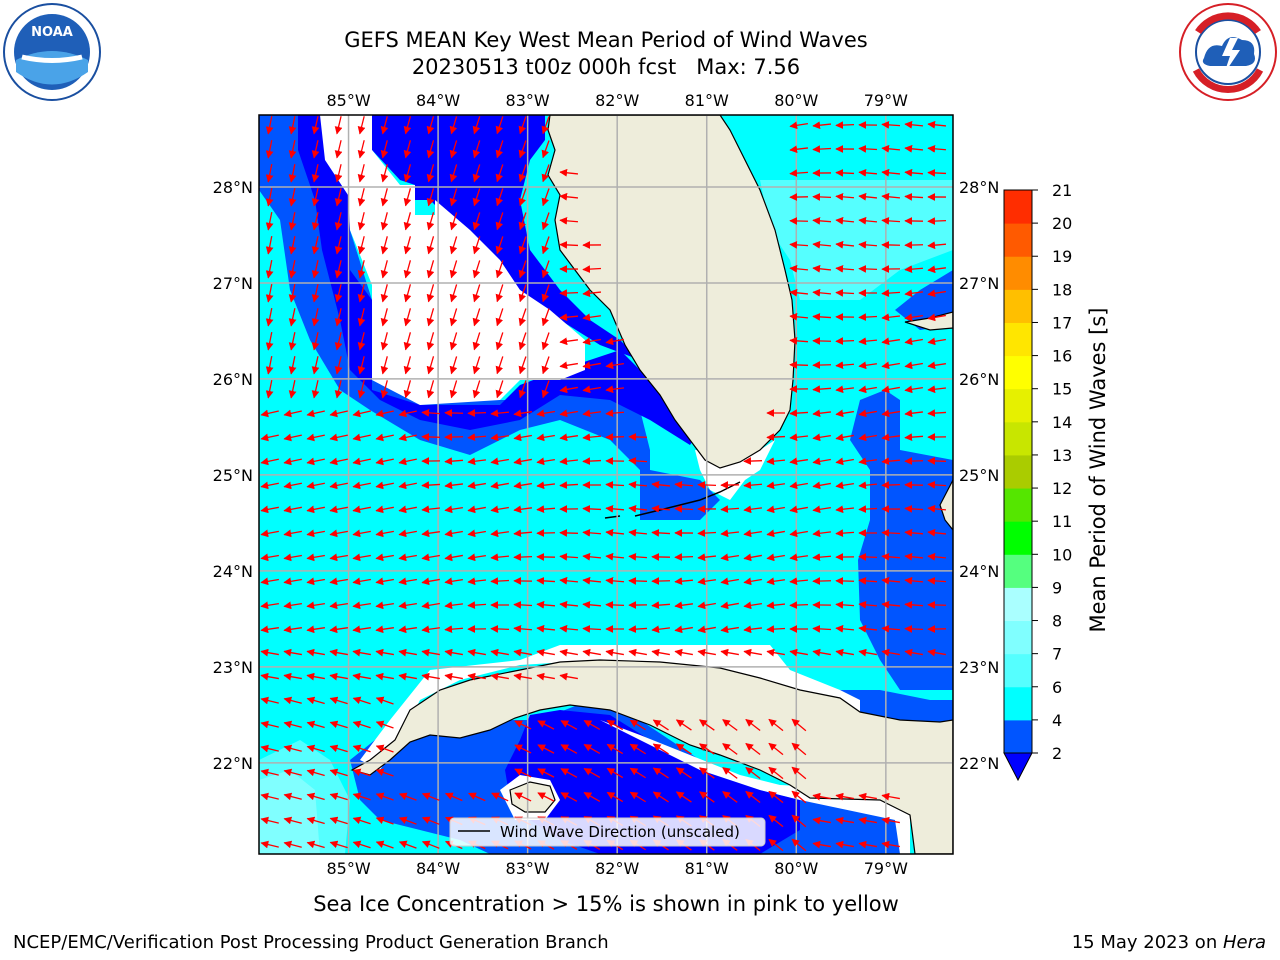 Image resolution: width=1280 pixels, height=960 pixels. Describe the element at coordinates (671, 292) in the screenshot. I see `land-florida` at that location.